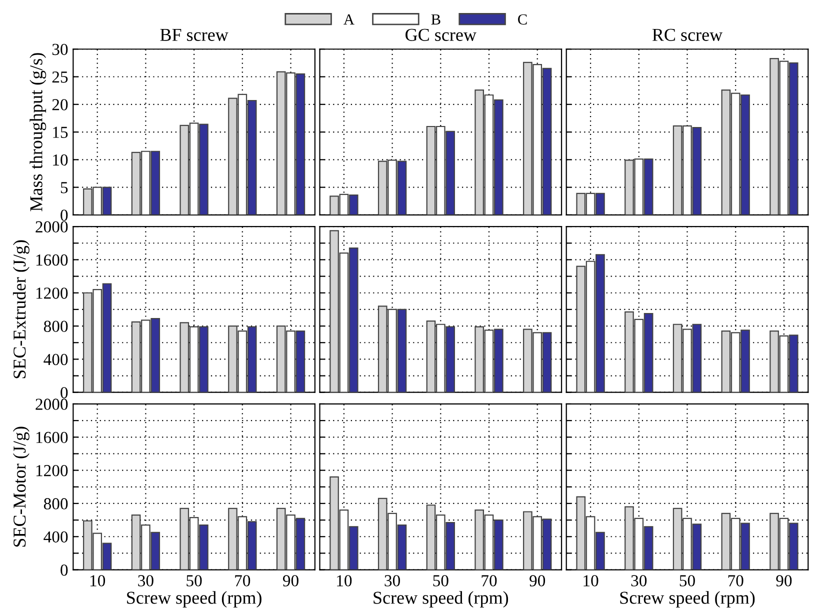 Image resolution: width=813 pixels, height=614 pixels. Describe the element at coordinates (687, 34) in the screenshot. I see `chart-title: RC screw` at that location.